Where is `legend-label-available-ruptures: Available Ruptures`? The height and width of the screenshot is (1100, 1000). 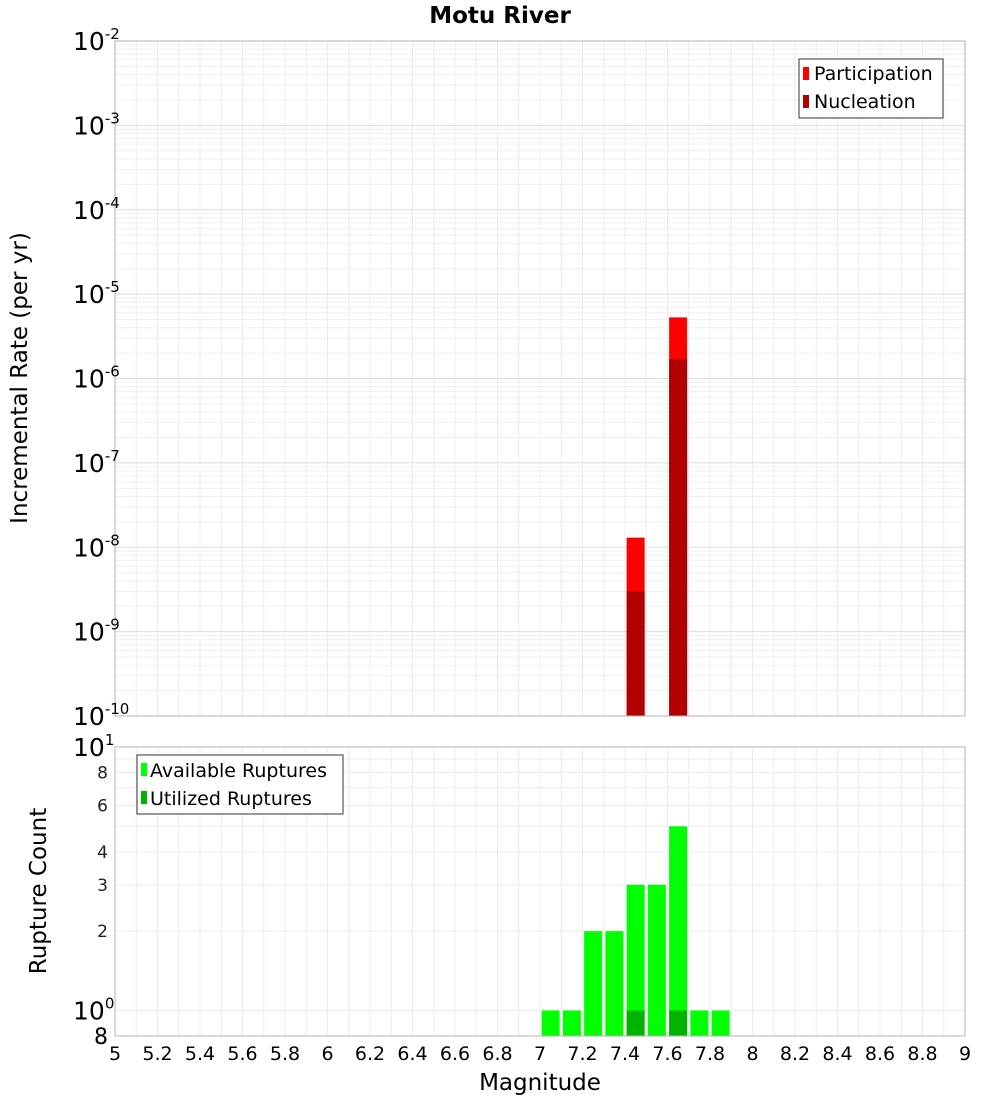
legend-label-available-ruptures: Available Ruptures is located at coordinates (238, 771).